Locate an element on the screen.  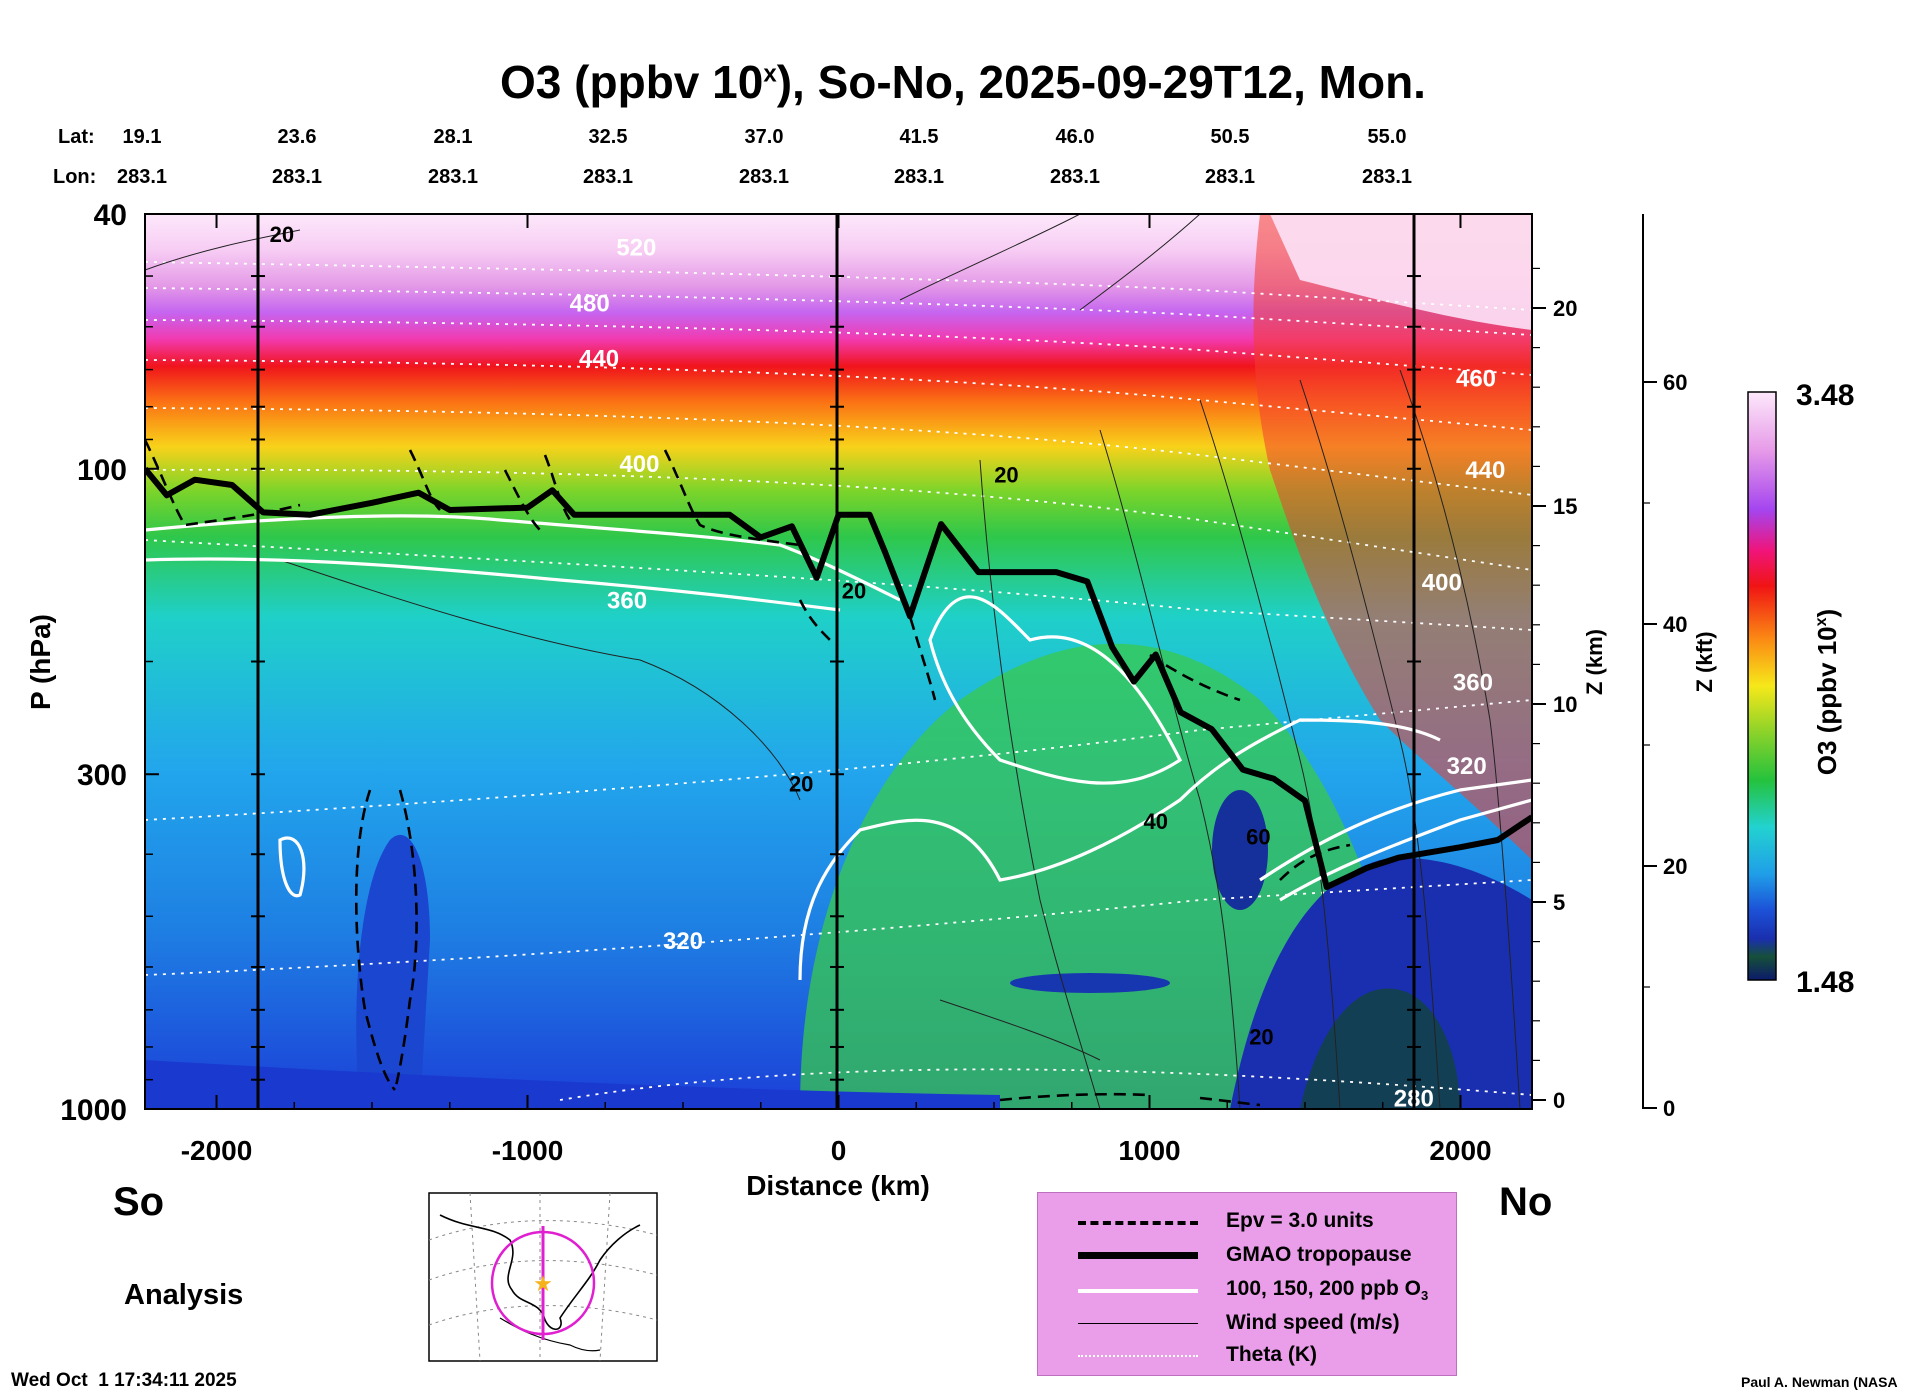
x-axis-label: Distance (km) is located at coordinates (838, 1185).